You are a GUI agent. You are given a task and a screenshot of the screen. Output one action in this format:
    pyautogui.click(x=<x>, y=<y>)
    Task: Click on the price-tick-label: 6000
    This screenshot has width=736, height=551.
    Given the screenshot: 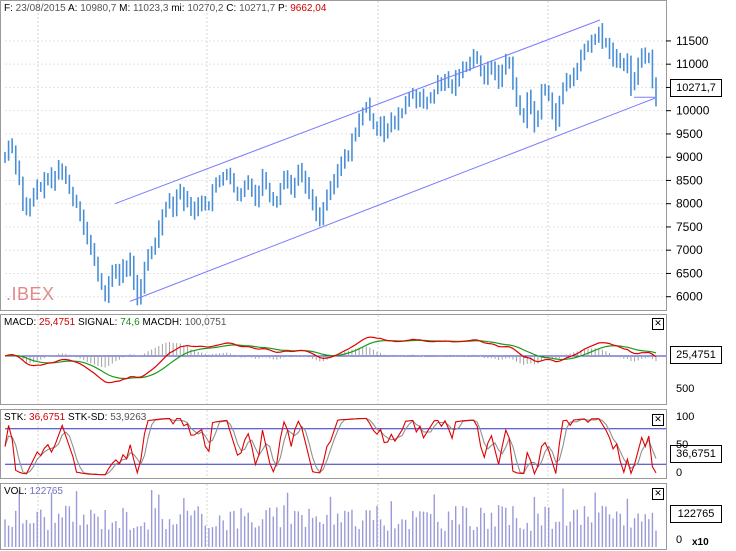 What is the action you would take?
    pyautogui.click(x=689, y=297)
    